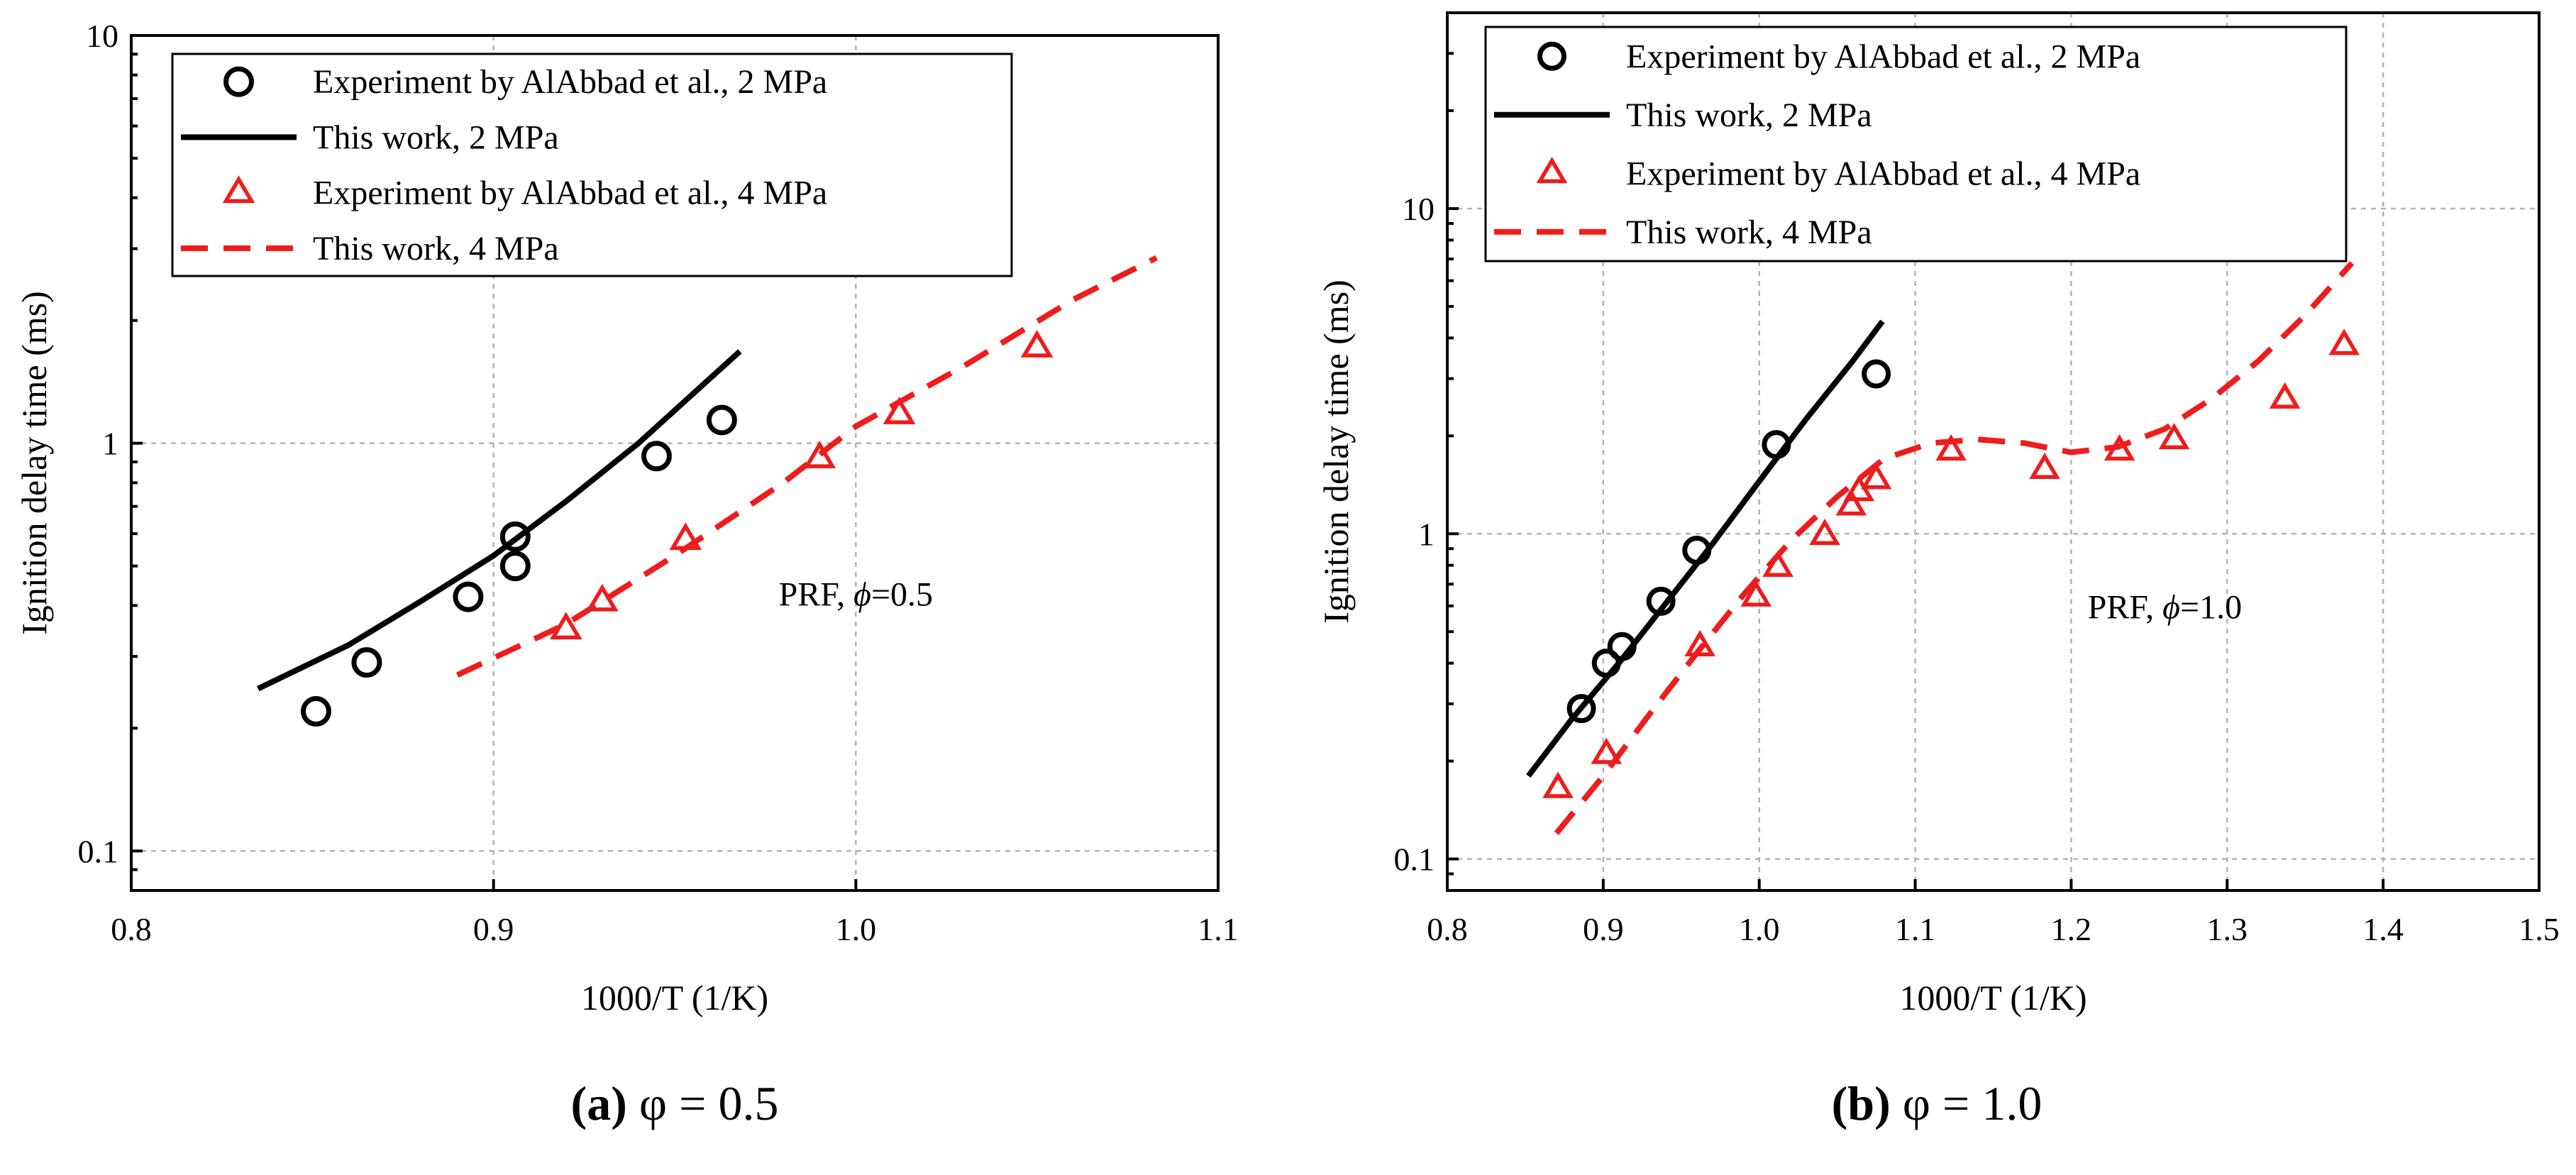  Describe the element at coordinates (2227, 929) in the screenshot. I see `x-tick-label: 1.3` at that location.